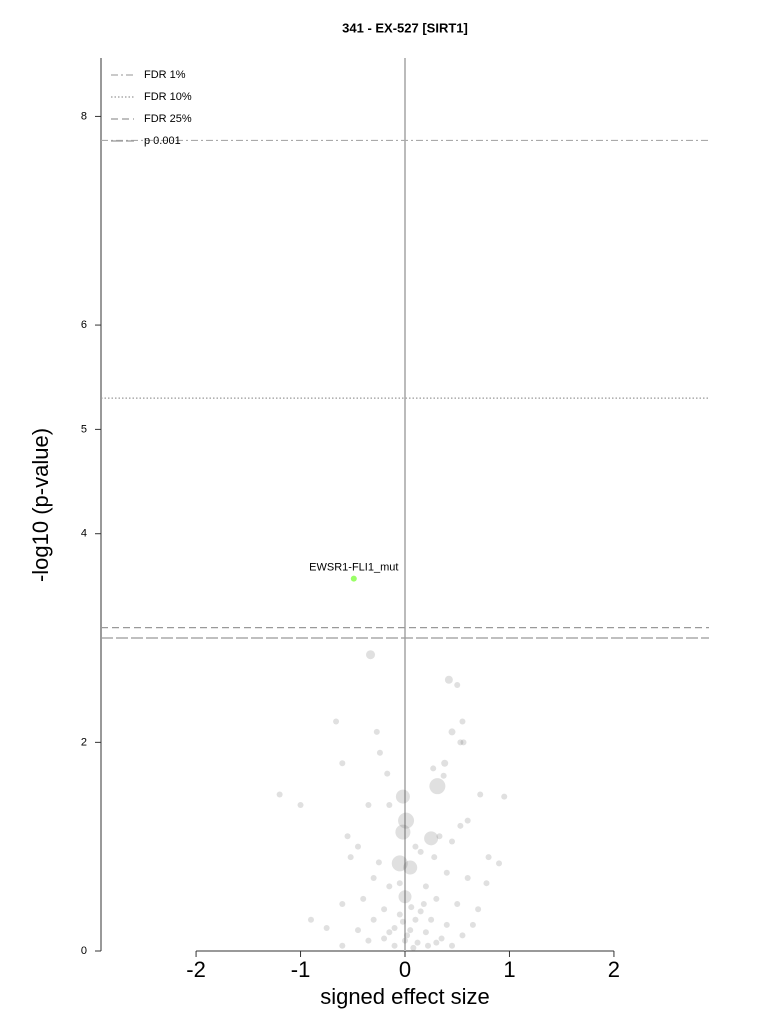  What do you see at coordinates (84, 429) in the screenshot?
I see `y-tick-label: 5` at bounding box center [84, 429].